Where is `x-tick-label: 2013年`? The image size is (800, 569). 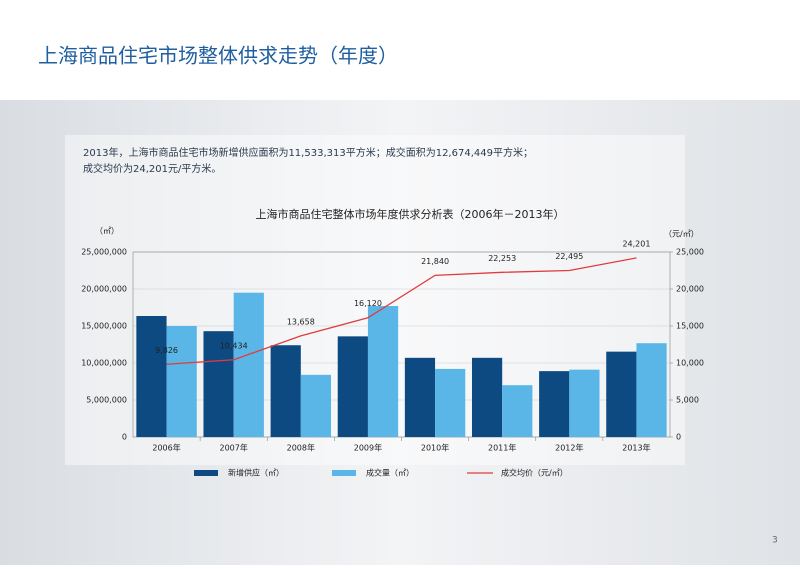
x-tick-label: 2013年 is located at coordinates (636, 448).